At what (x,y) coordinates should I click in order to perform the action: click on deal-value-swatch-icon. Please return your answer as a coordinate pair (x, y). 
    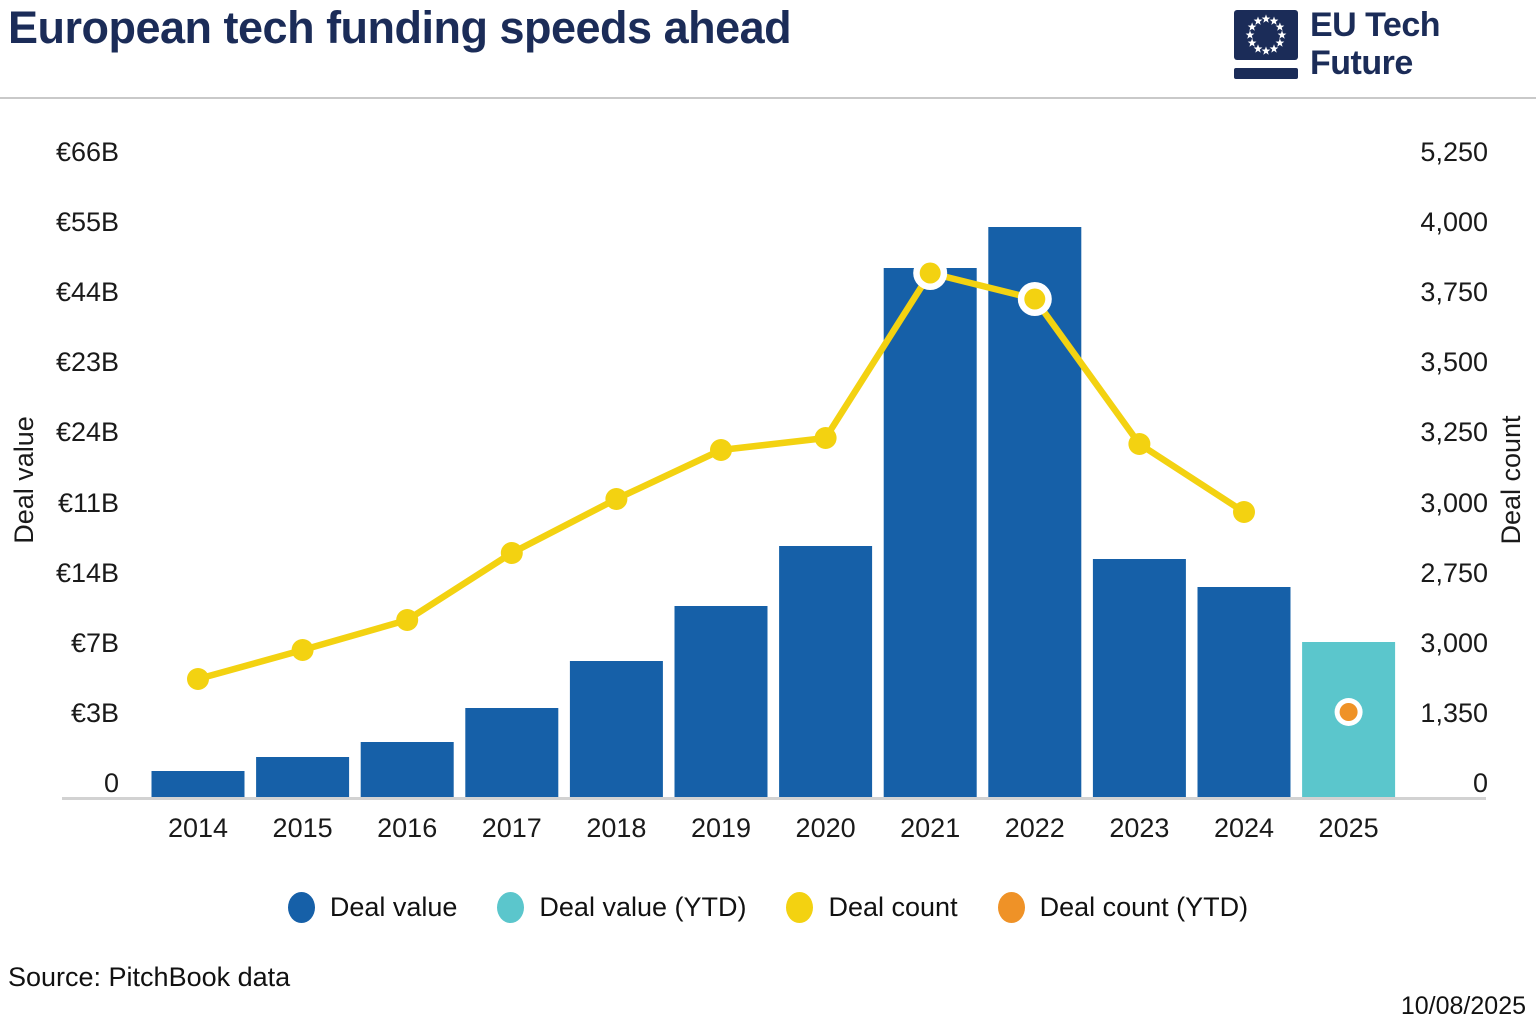
    Looking at the image, I should click on (301, 907).